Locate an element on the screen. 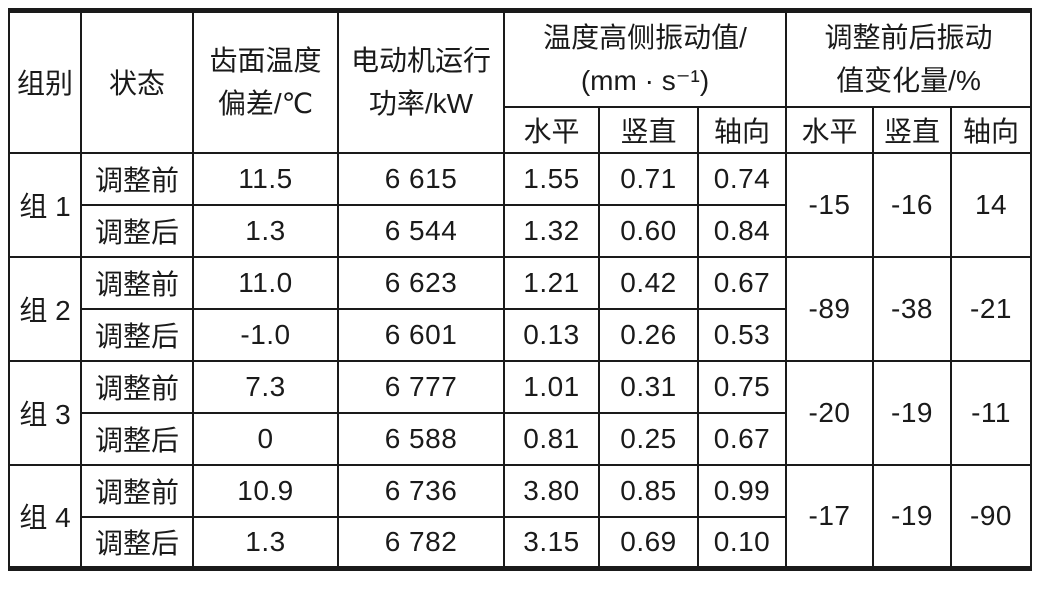 Image resolution: width=1038 pixels, height=591 pixels. header-vibration-change: 调整前后振动 值变化量/% is located at coordinates (909, 58).